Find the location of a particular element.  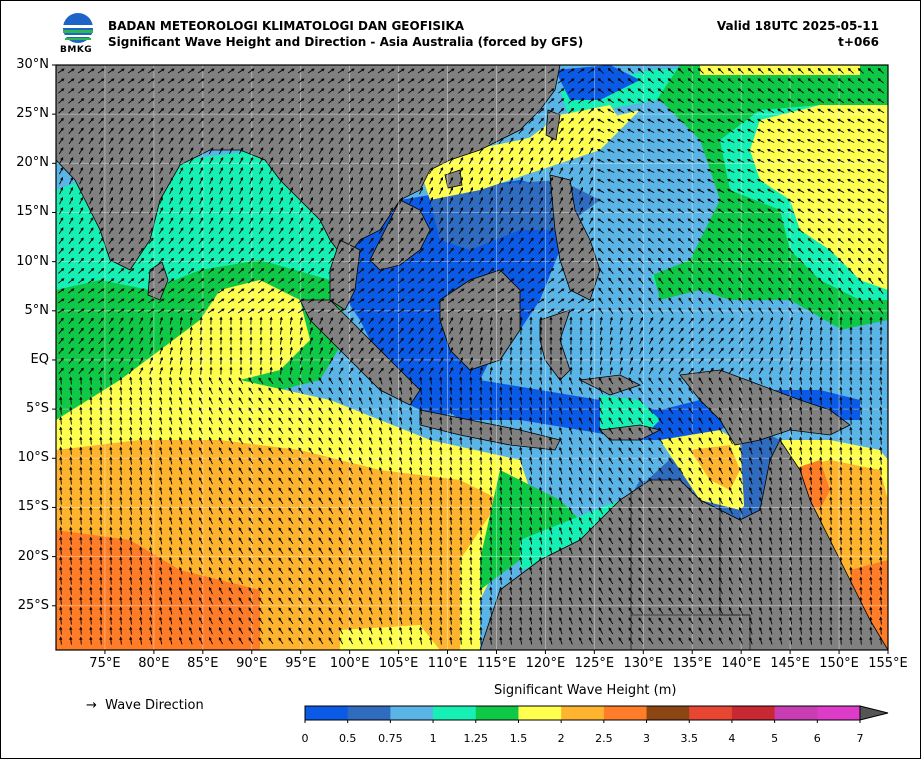

colorbar-tick-label: 1 is located at coordinates (433, 738).